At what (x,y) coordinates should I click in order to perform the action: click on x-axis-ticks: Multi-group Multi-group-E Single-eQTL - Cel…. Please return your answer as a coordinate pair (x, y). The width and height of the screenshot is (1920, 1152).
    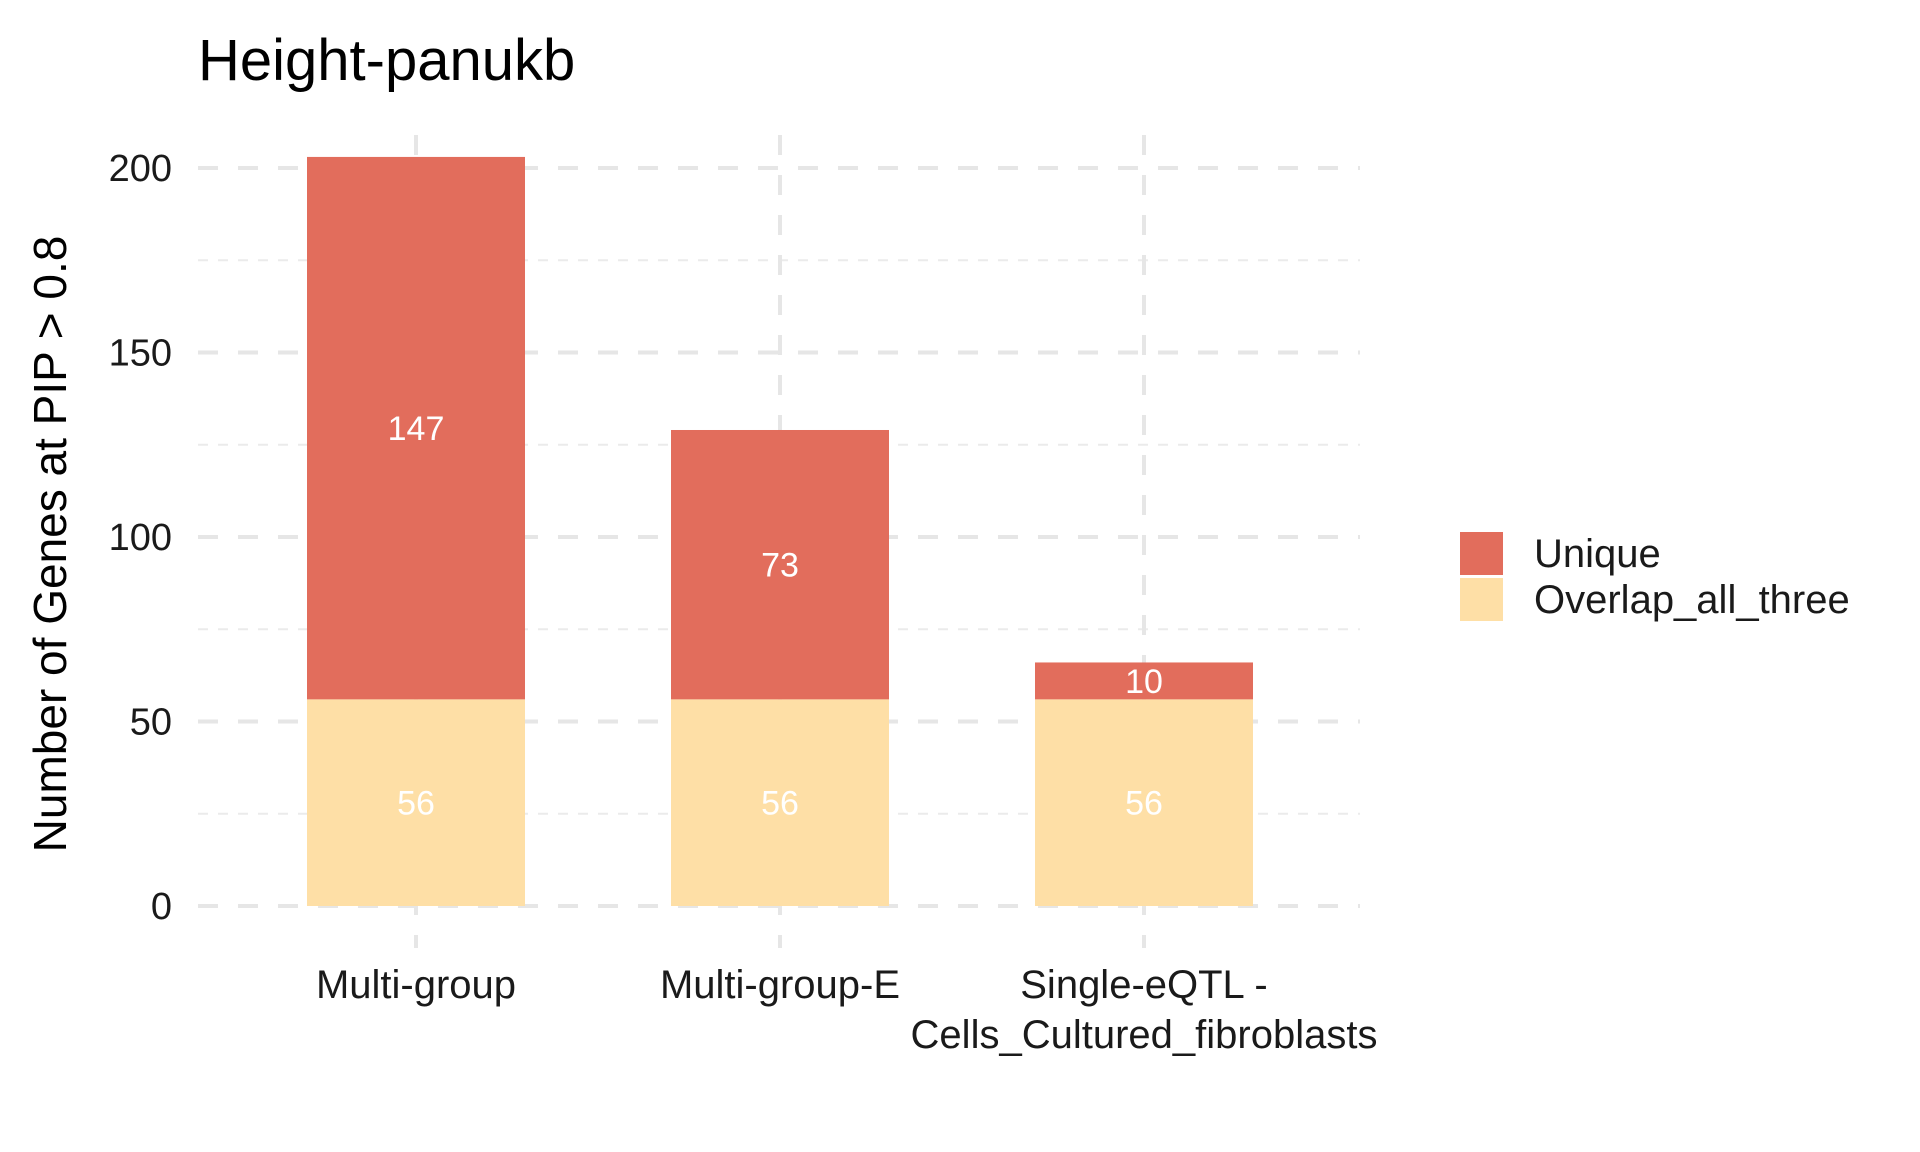
    Looking at the image, I should click on (846, 1010).